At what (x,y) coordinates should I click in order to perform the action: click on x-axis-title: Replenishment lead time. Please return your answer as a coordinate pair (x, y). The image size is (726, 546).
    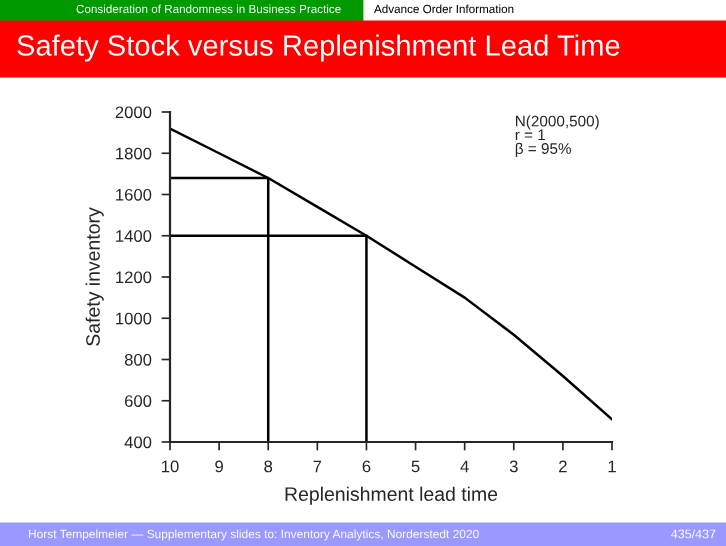
    Looking at the image, I should click on (391, 495).